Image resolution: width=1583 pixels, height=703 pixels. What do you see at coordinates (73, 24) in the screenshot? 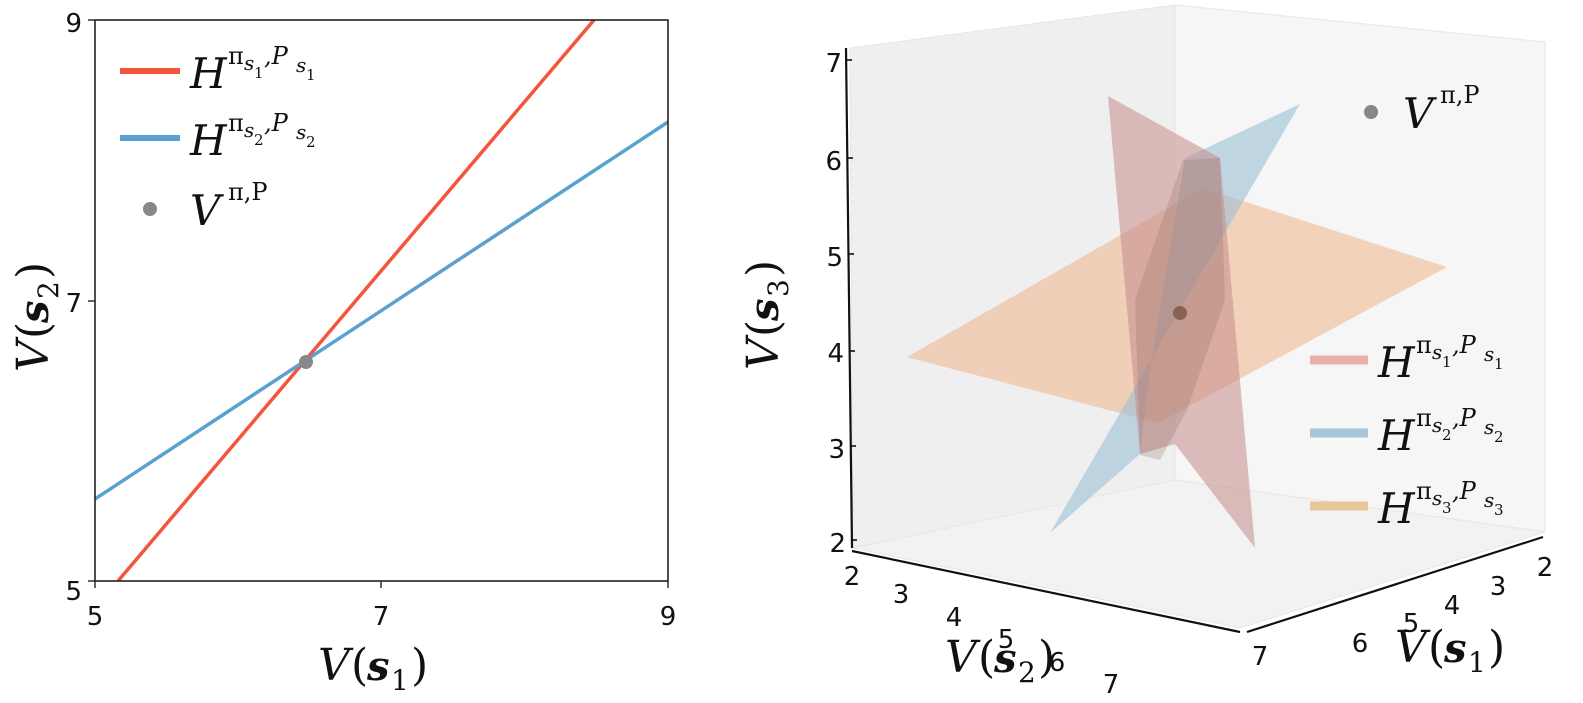
I see `y-tick-9: 9` at bounding box center [73, 24].